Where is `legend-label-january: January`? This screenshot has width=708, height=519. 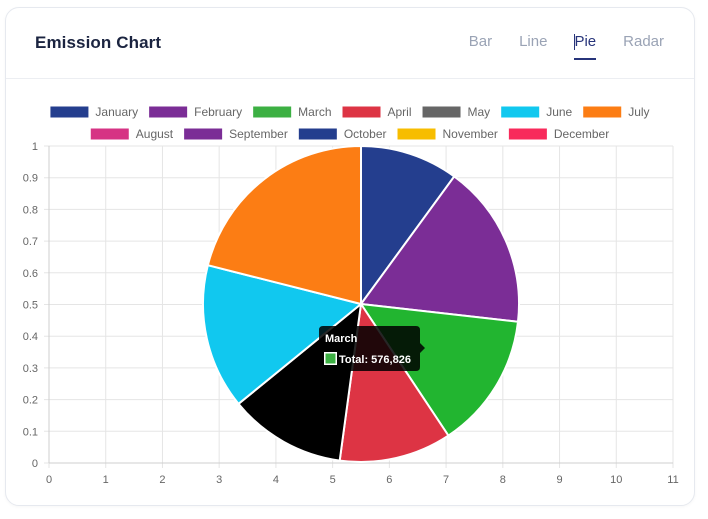
legend-label-january: January is located at coordinates (116, 112).